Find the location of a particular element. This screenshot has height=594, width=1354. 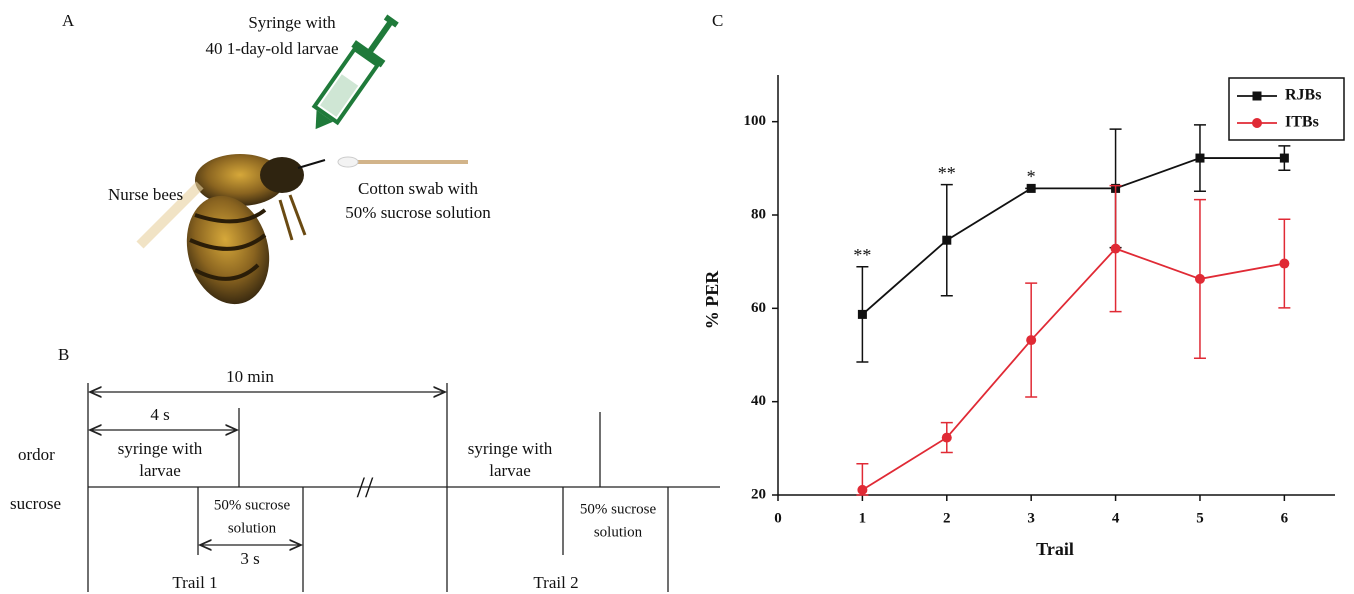

legend-box is located at coordinates (1286, 109).